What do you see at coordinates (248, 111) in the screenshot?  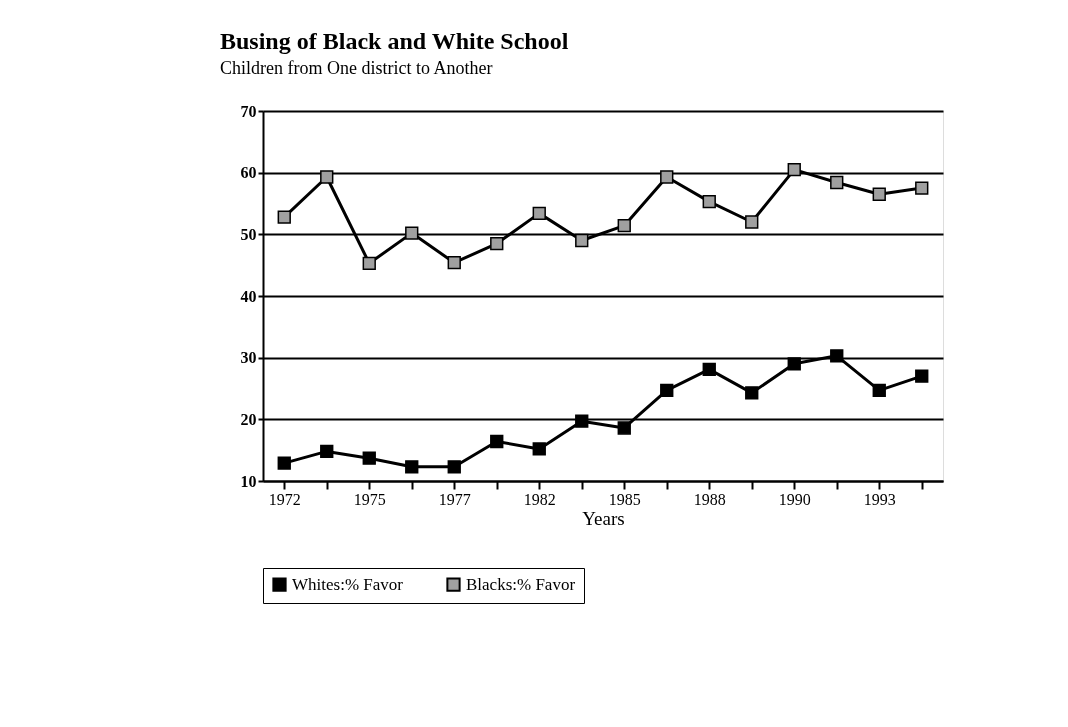 I see `y-tick-label: 70` at bounding box center [248, 111].